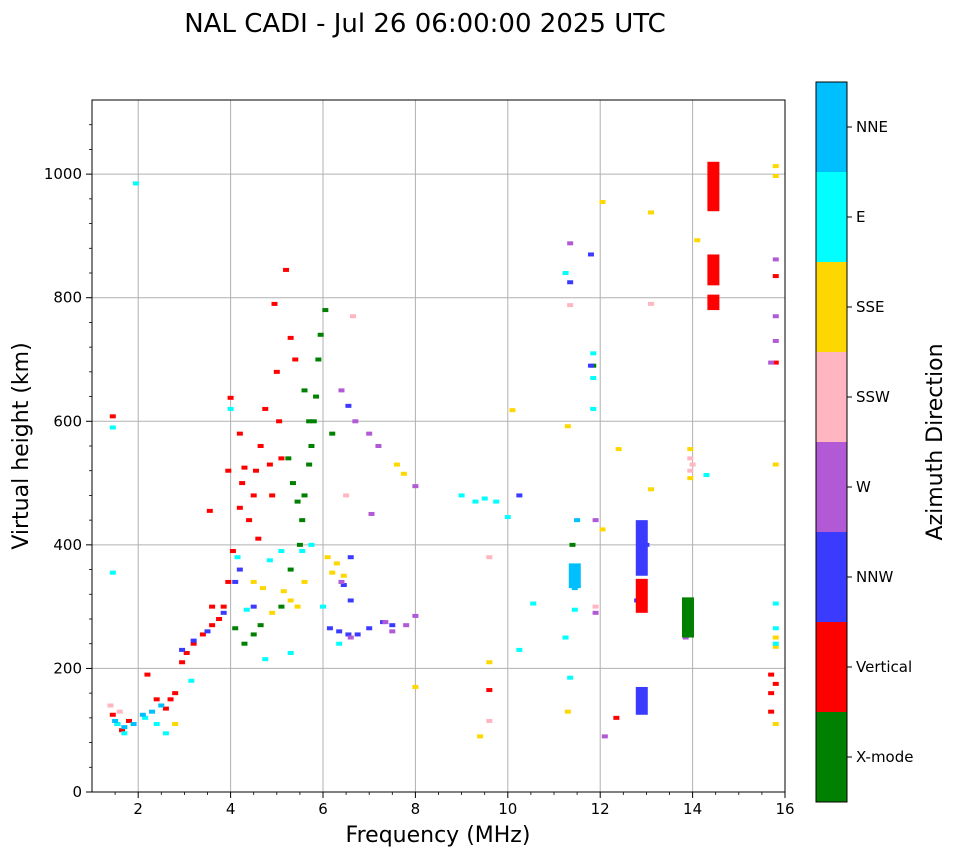 Image resolution: width=958 pixels, height=857 pixels. I want to click on x-axis-label: Frequency (MHz), so click(438, 835).